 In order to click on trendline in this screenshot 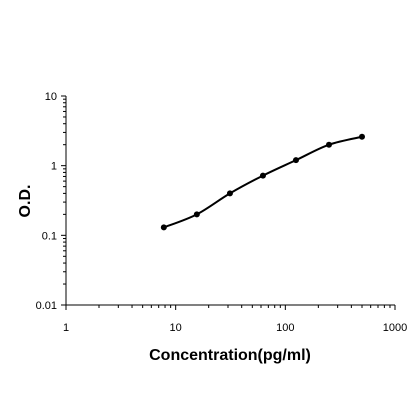, I will do `click(263, 182)`.